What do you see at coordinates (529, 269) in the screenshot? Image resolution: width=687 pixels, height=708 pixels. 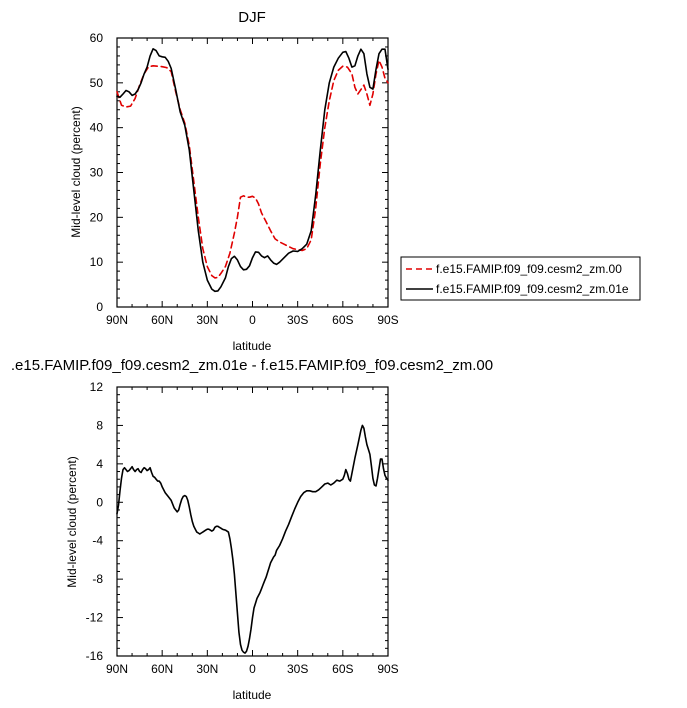 I see `legend-label-series-0: f.e15.FAMIP.f09_f09.cesm2_zm.00` at bounding box center [529, 269].